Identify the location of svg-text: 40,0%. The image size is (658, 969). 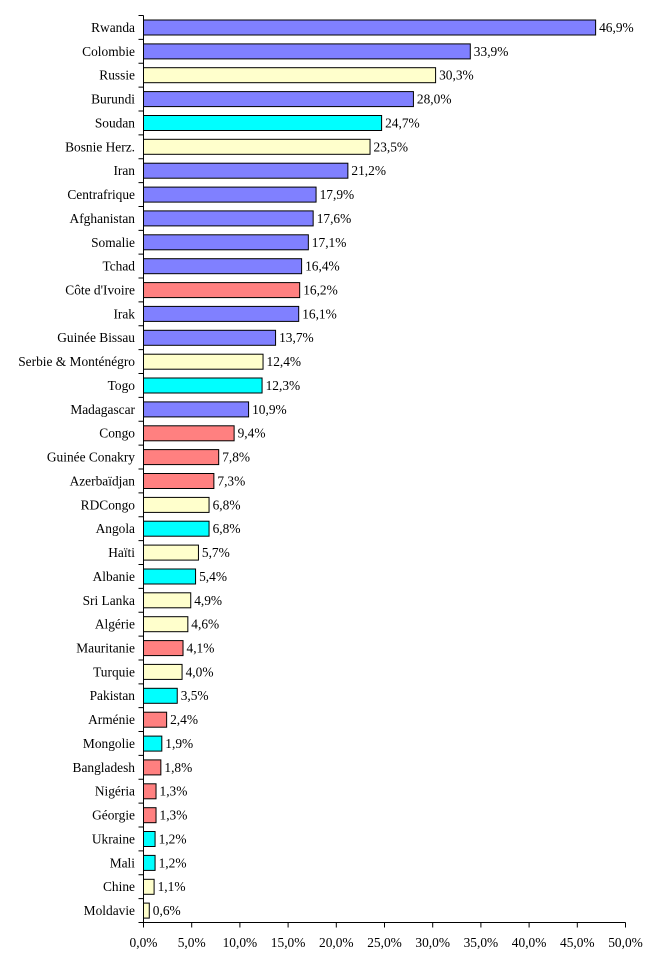
(529, 942).